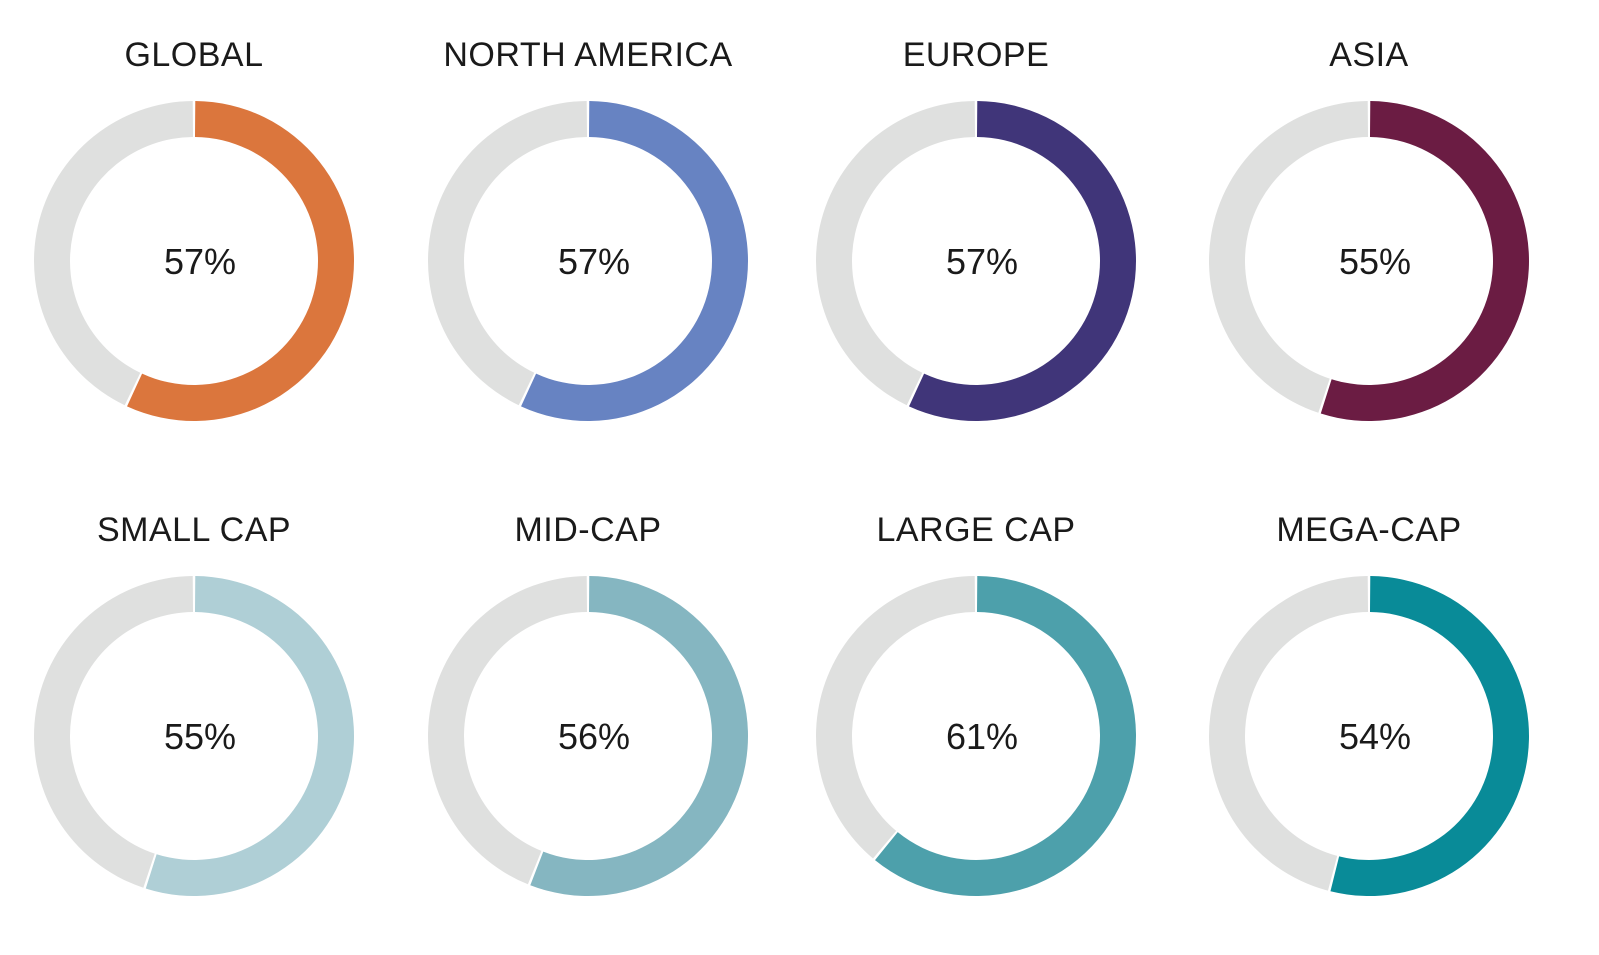 Image resolution: width=1599 pixels, height=955 pixels. Describe the element at coordinates (588, 55) in the screenshot. I see `donut-title: NORTH AMERICA` at that location.